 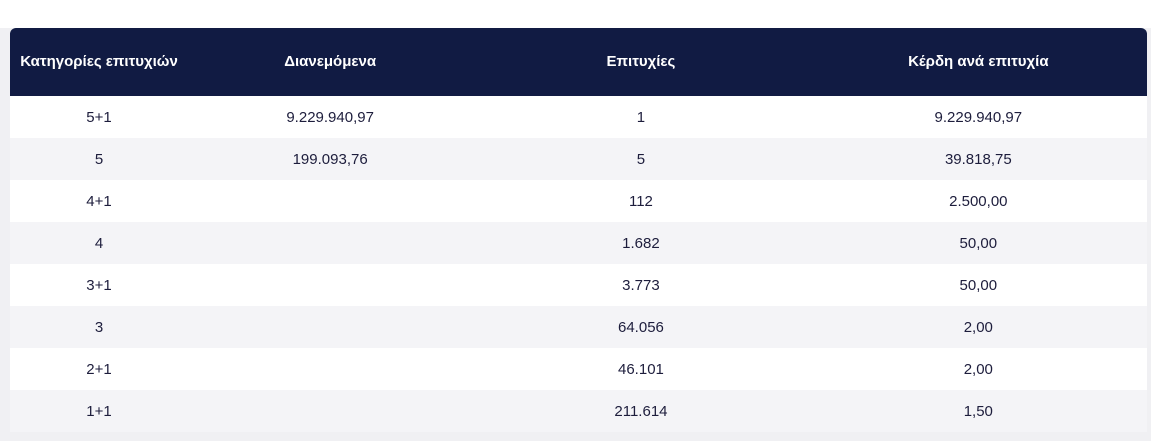 I want to click on winners-cell: 64.056, so click(x=641, y=327).